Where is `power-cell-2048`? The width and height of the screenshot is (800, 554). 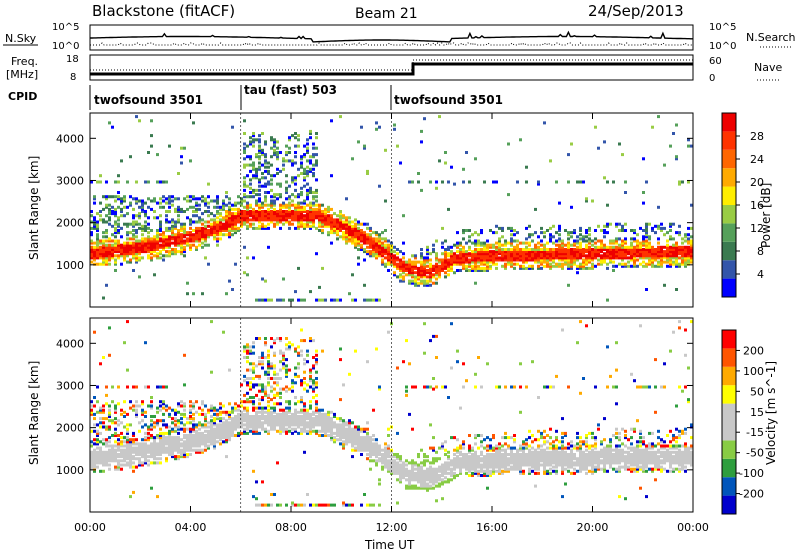 power-cell-2048 is located at coordinates (484, 247).